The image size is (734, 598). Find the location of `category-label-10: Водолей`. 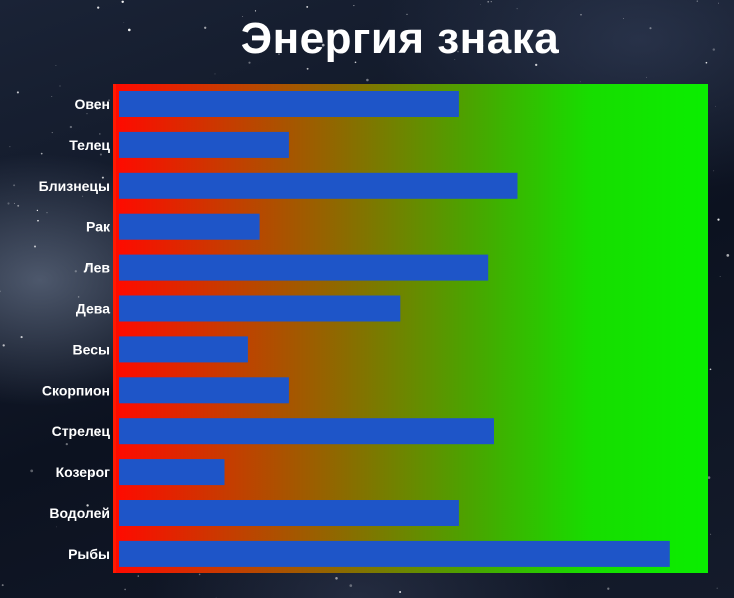

category-label-10: Водолей is located at coordinates (79, 513).